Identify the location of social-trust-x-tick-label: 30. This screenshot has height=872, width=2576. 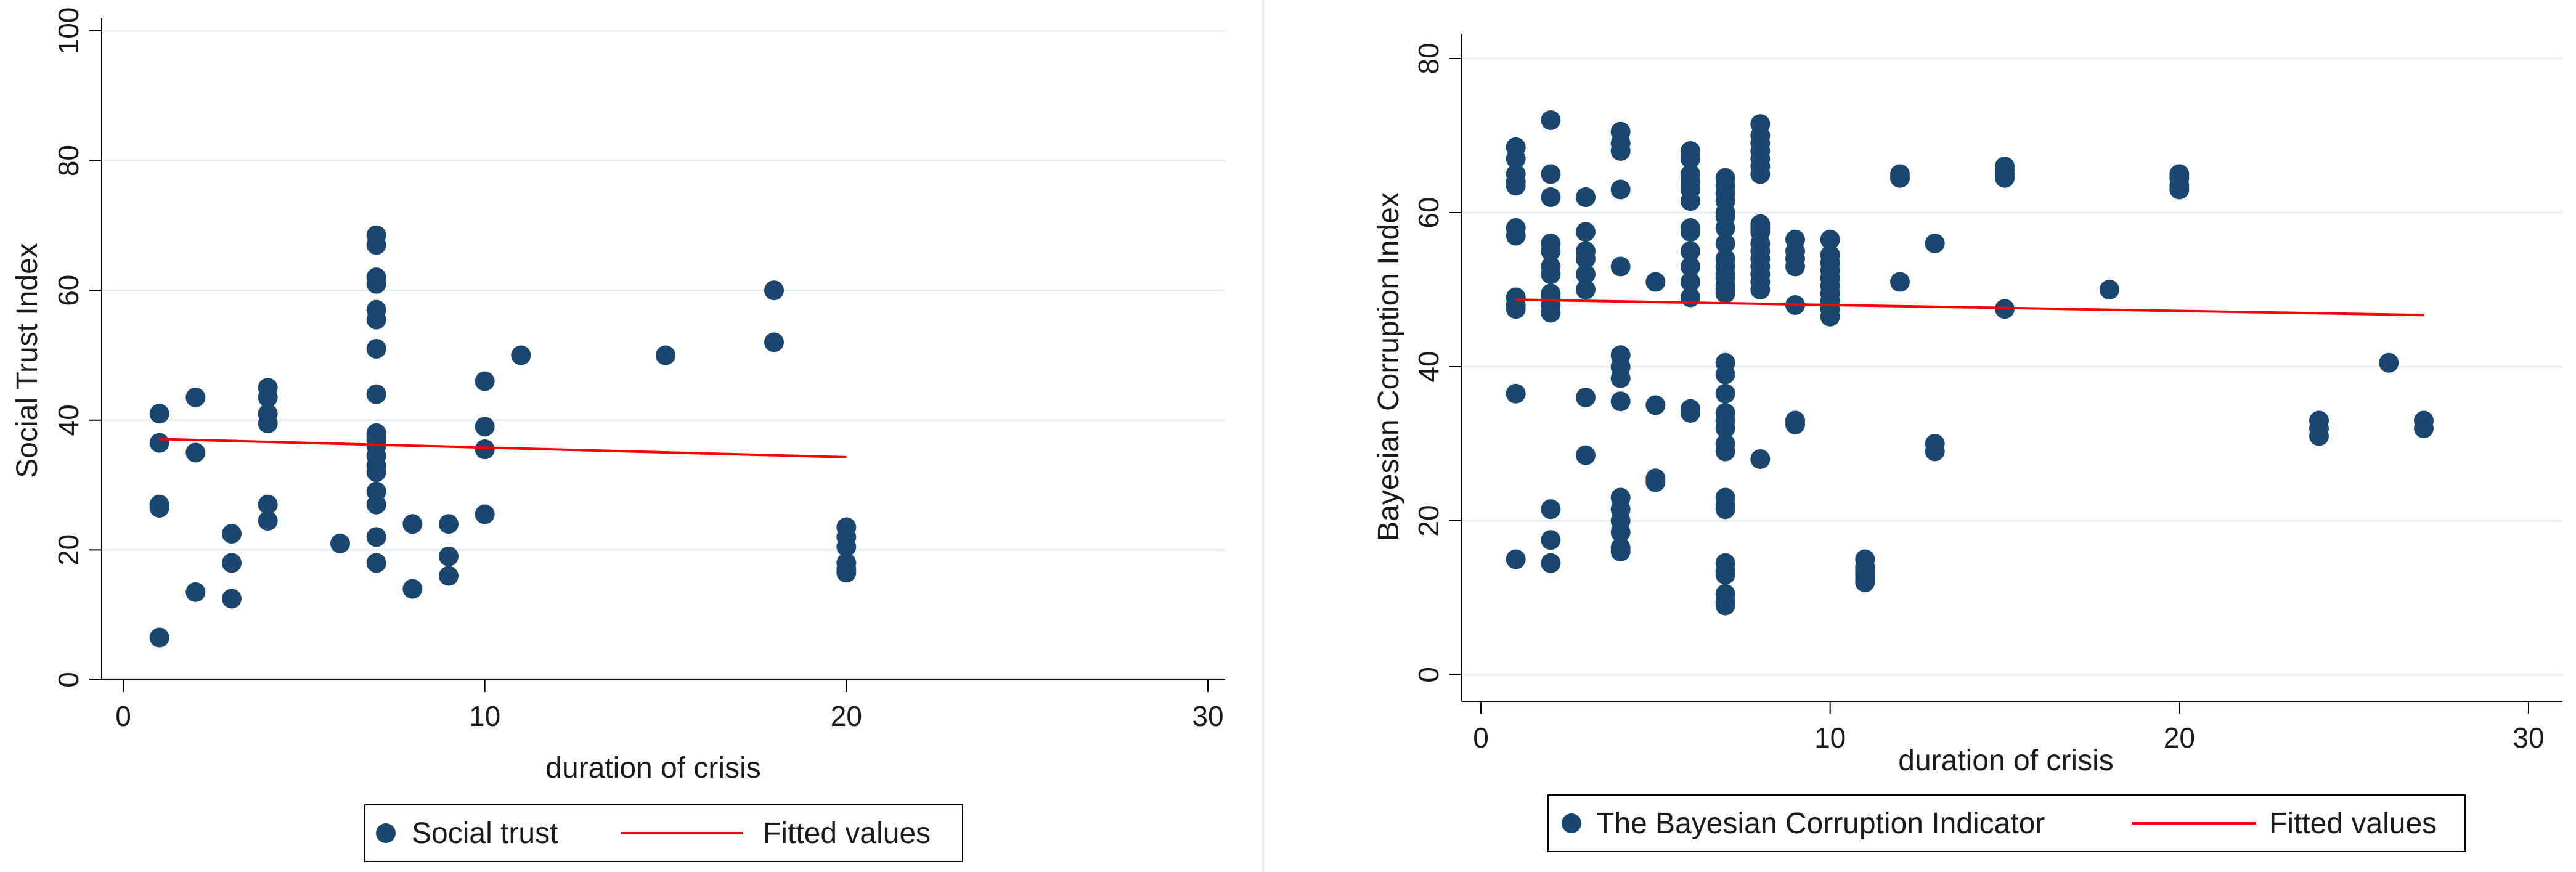
(1207, 716).